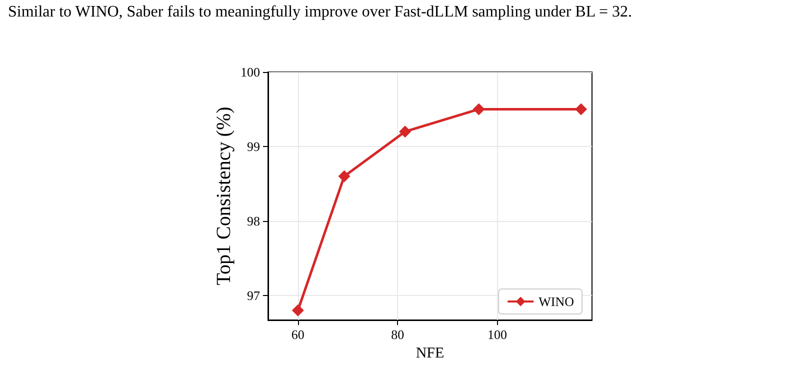  Describe the element at coordinates (320, 12) in the screenshot. I see `text: Similar to WINO, Saber fails to meaningfully improve over Fast-dLLM sampling under BL = 32.` at that location.